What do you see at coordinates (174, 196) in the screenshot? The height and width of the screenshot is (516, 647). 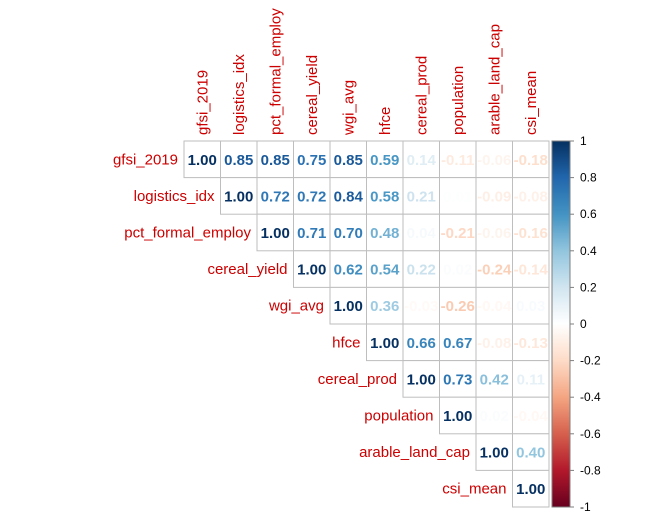 I see `row-label: logistics_idx` at bounding box center [174, 196].